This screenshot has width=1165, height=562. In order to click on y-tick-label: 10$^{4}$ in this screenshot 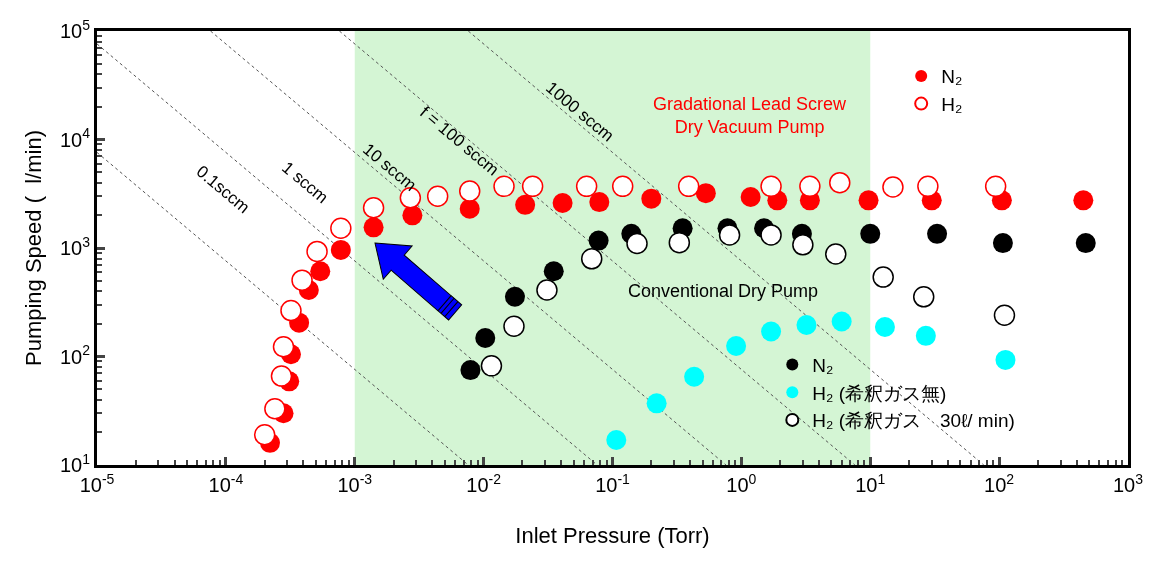, I will do `click(75, 138)`.